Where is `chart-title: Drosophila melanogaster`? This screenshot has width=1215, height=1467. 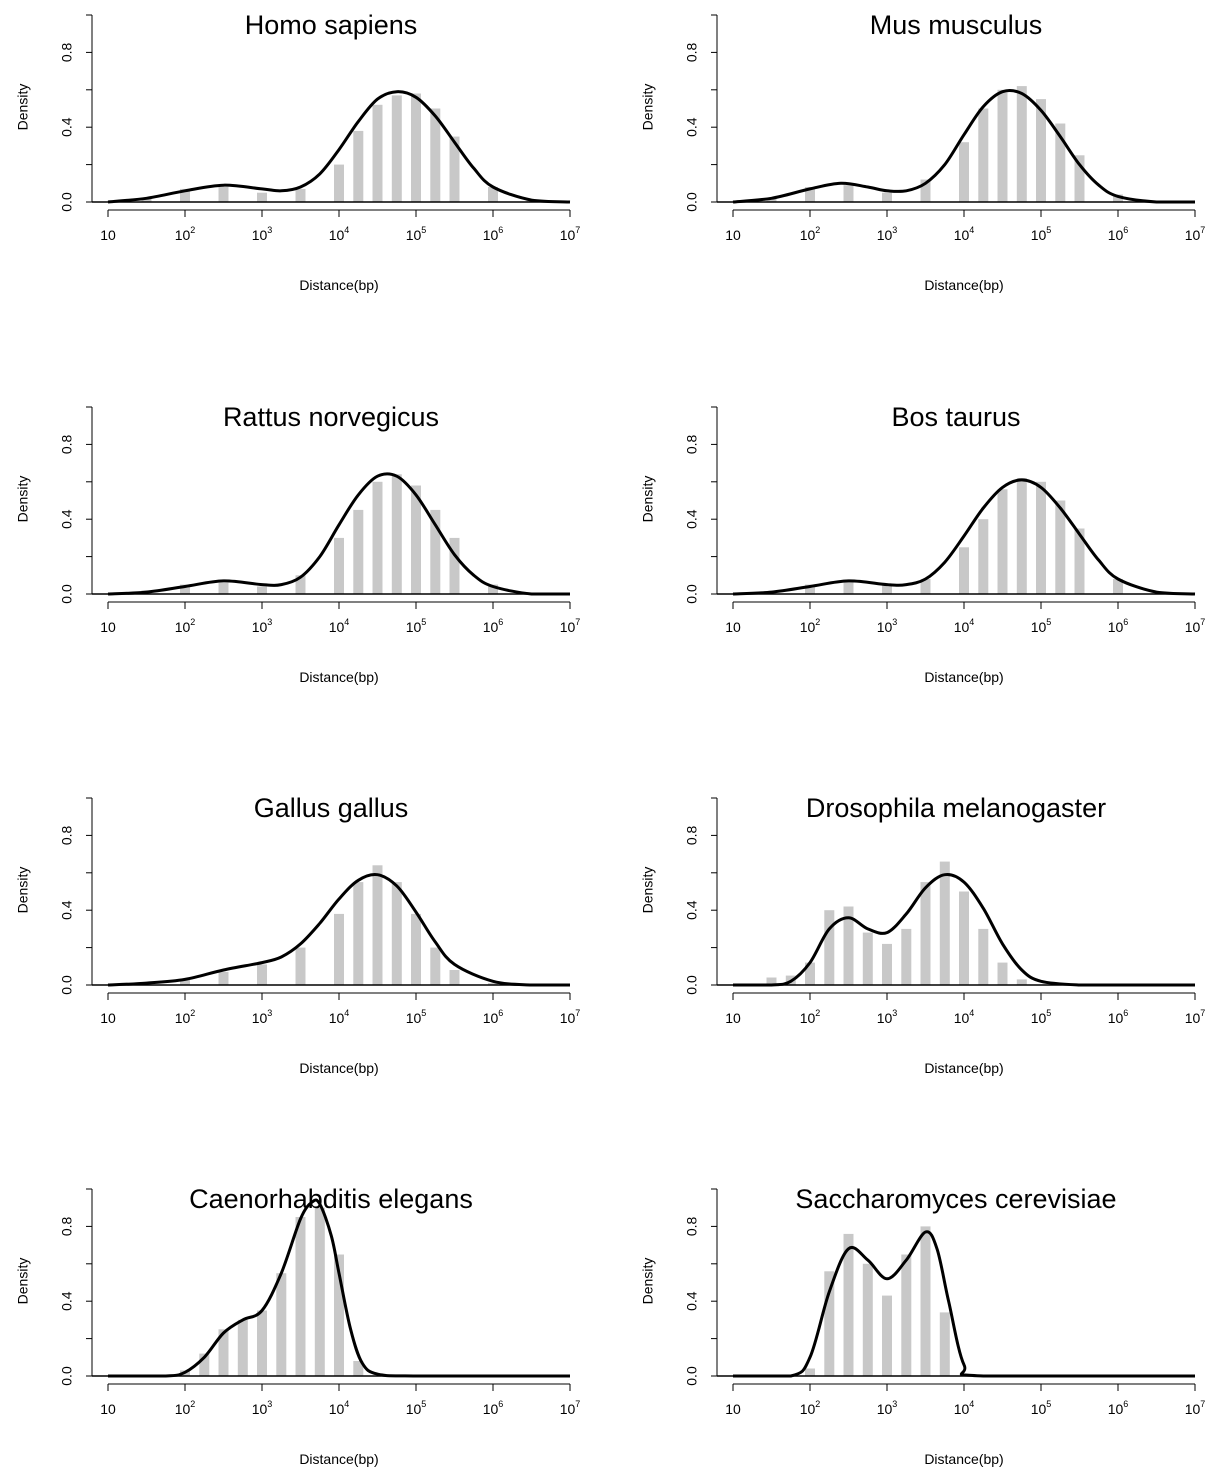 chart-title: Drosophila melanogaster is located at coordinates (956, 808).